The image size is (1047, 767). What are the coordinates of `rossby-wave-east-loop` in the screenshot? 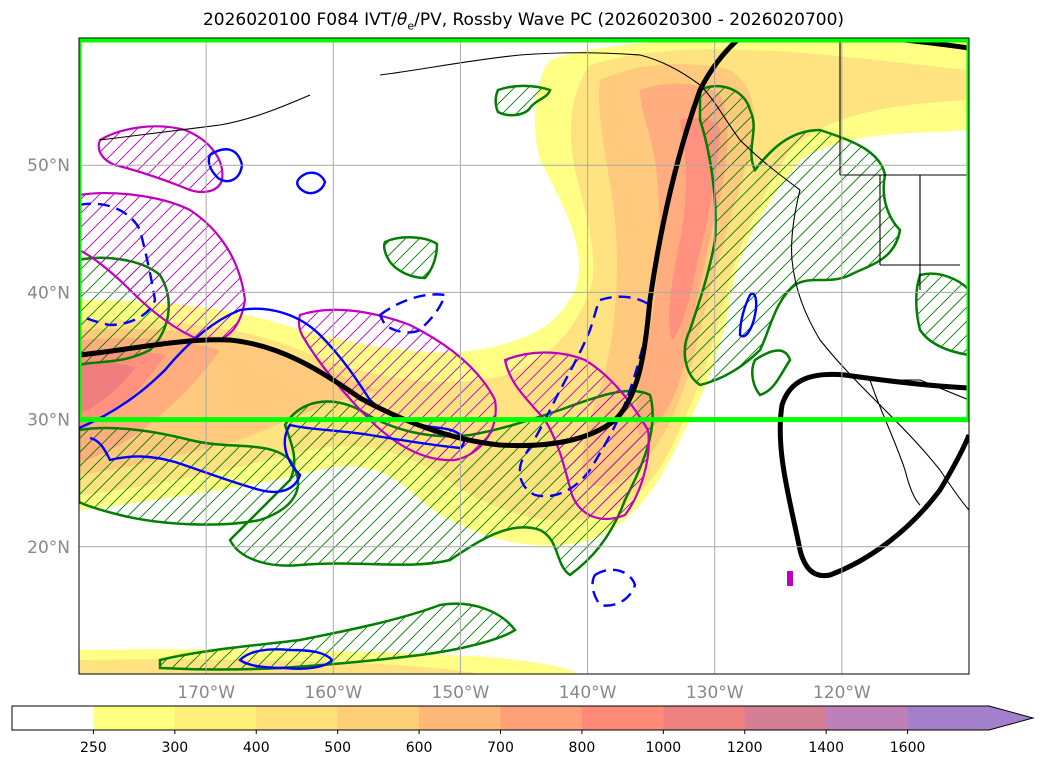 It's located at (873, 475).